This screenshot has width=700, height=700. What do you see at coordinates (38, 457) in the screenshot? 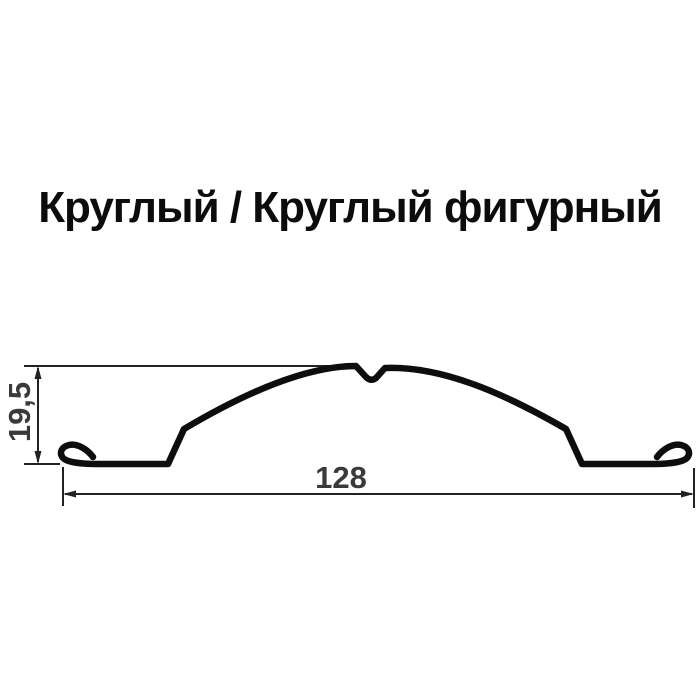
I see `arrow-down-icon` at bounding box center [38, 457].